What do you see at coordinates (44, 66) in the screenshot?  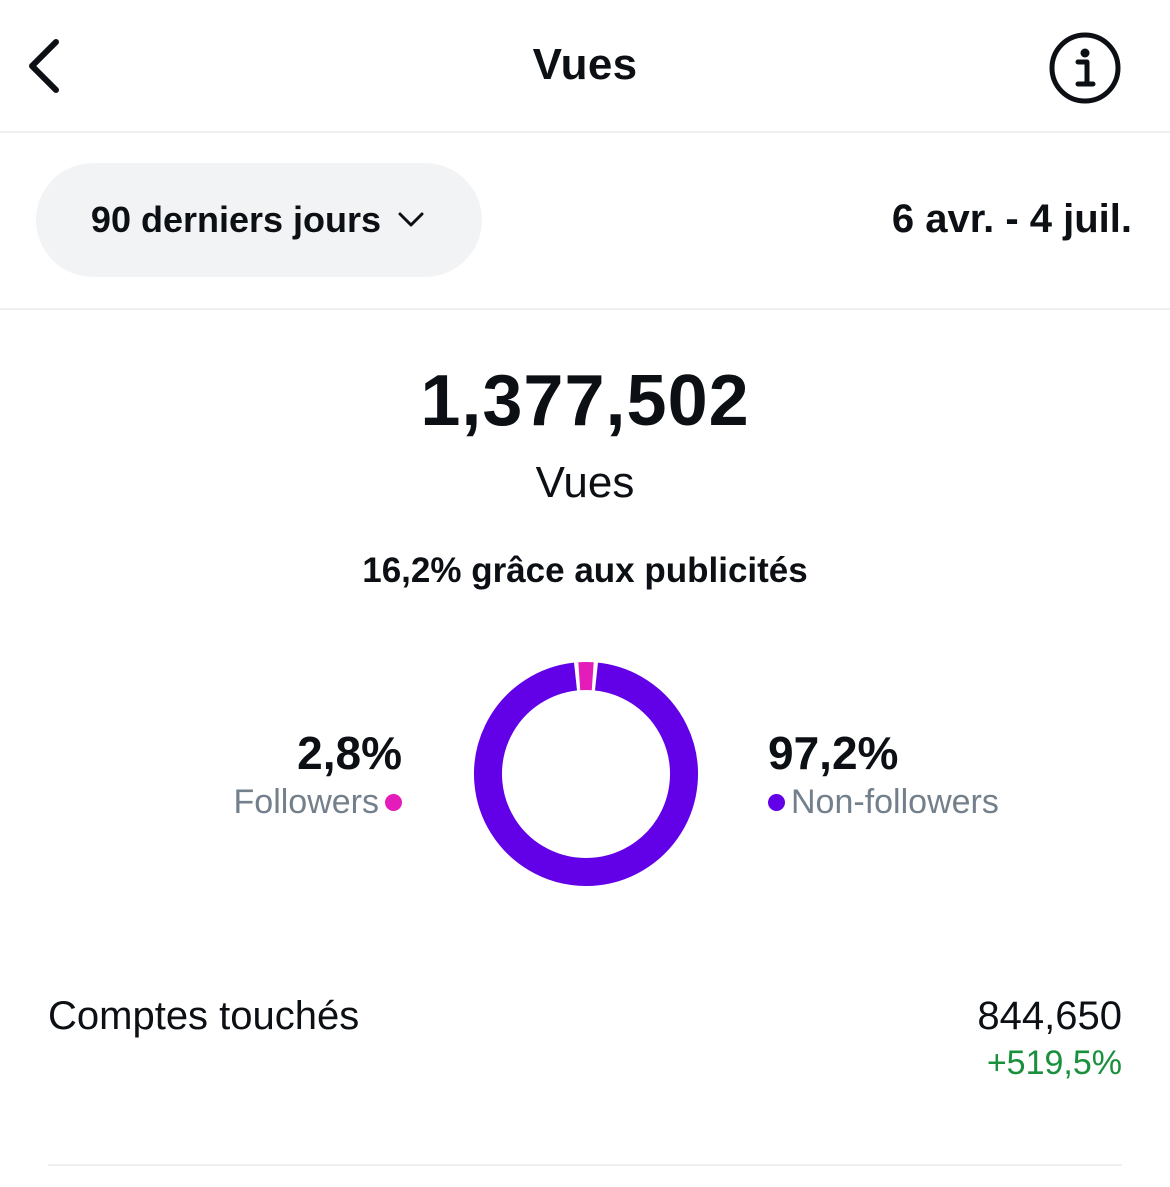 I see `chevron-left-icon` at bounding box center [44, 66].